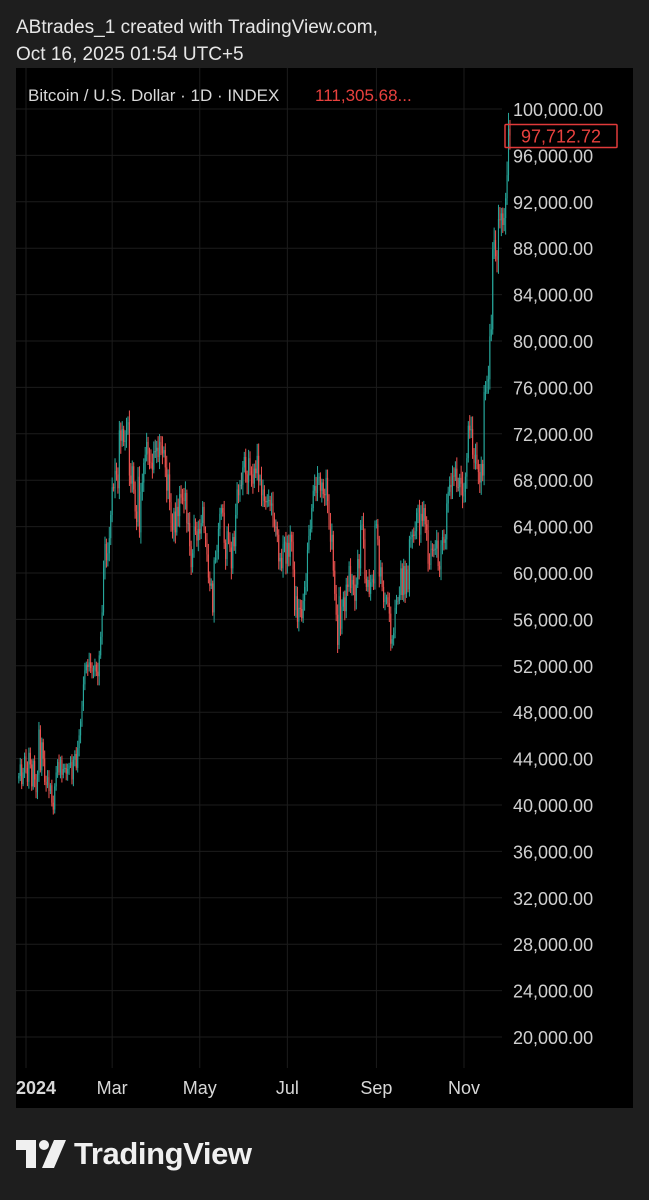 This screenshot has width=649, height=1200. Describe the element at coordinates (553, 899) in the screenshot. I see `y-tick-label: 32,000.00` at that location.